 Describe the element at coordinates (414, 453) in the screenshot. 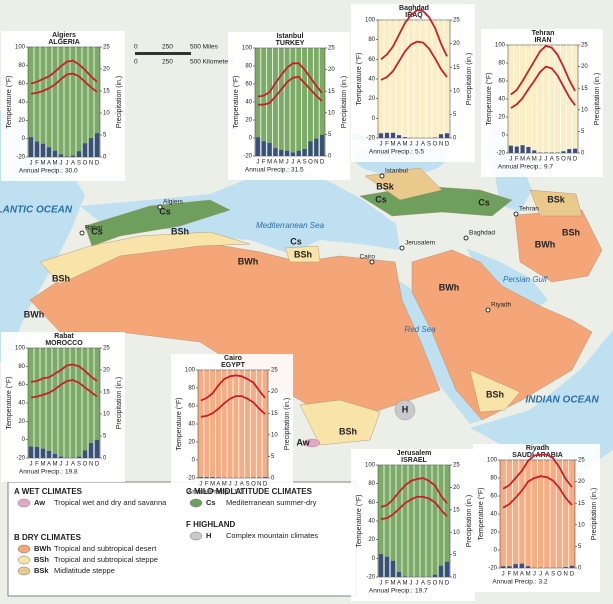

I see `climograph-city: Jerusalem` at that location.